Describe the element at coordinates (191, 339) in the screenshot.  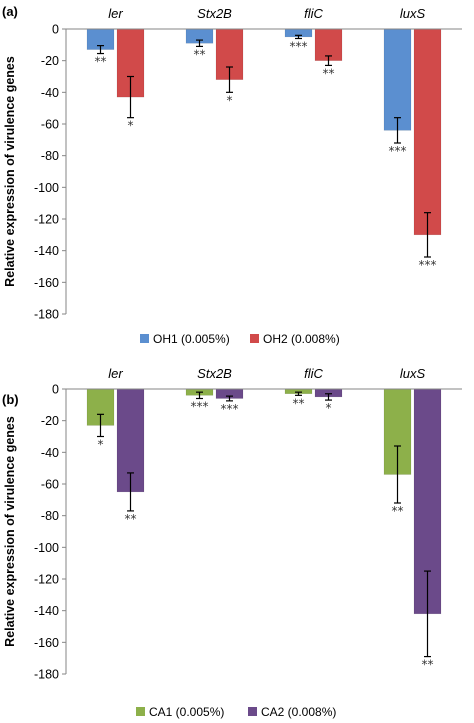
I see `legend-label: OH1 (0.005%)` at that location.